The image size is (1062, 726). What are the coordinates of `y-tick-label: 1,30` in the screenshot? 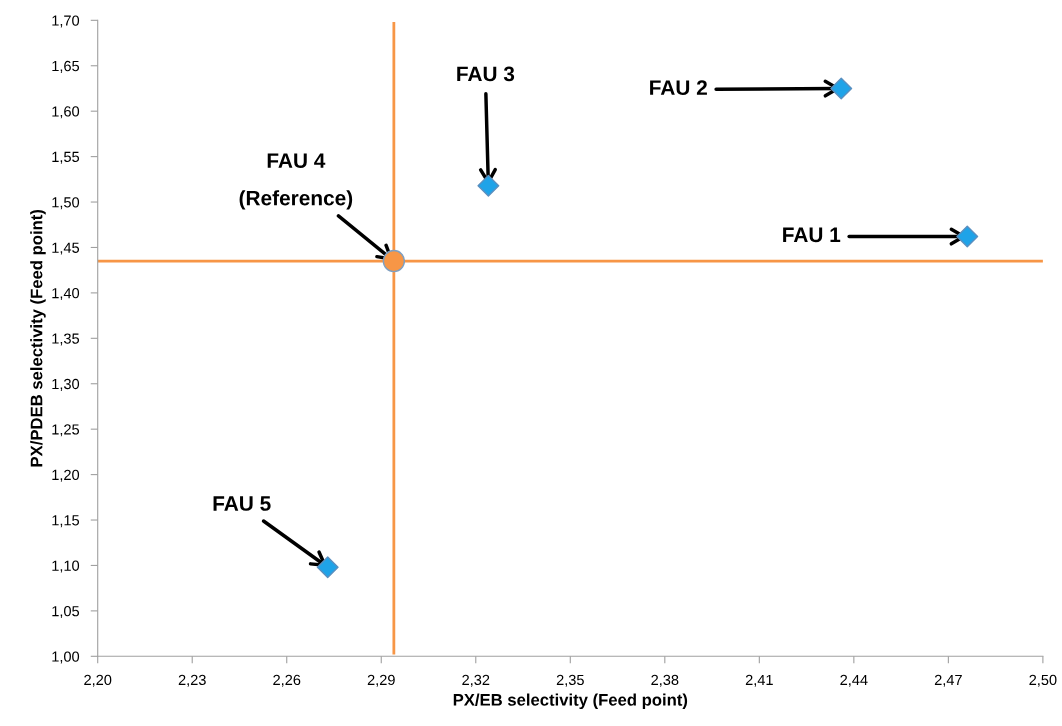 It's located at (66, 384).